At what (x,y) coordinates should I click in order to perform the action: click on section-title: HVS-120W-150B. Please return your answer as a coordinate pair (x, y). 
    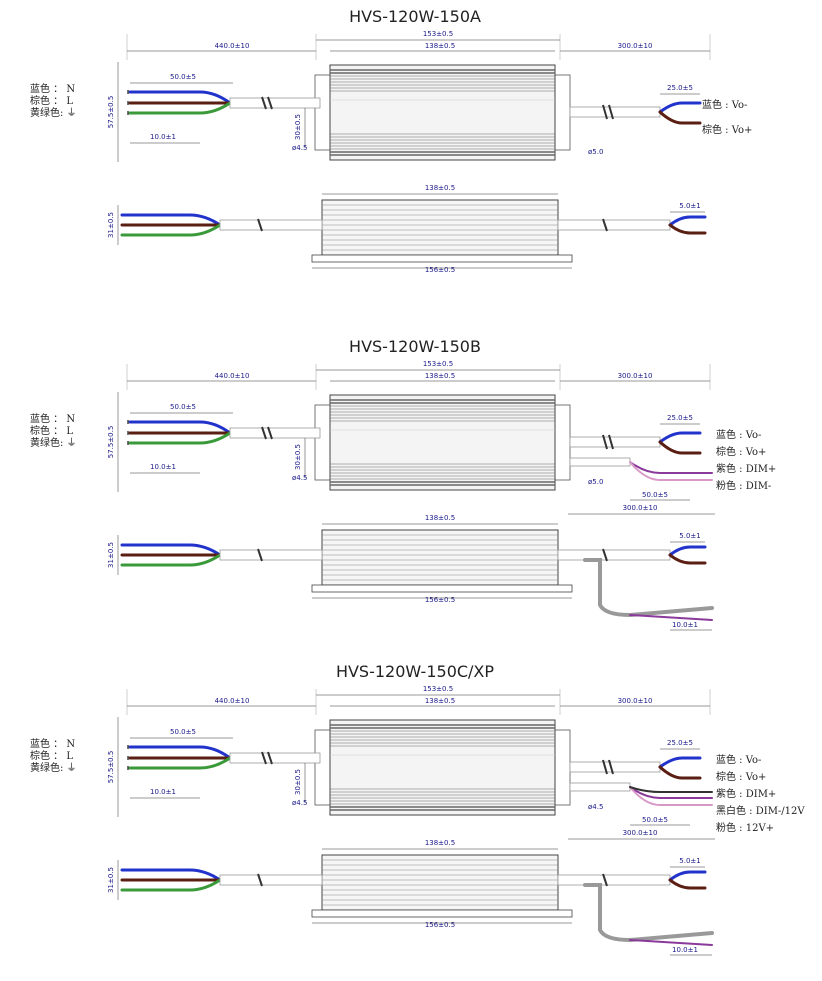
    Looking at the image, I should click on (415, 346).